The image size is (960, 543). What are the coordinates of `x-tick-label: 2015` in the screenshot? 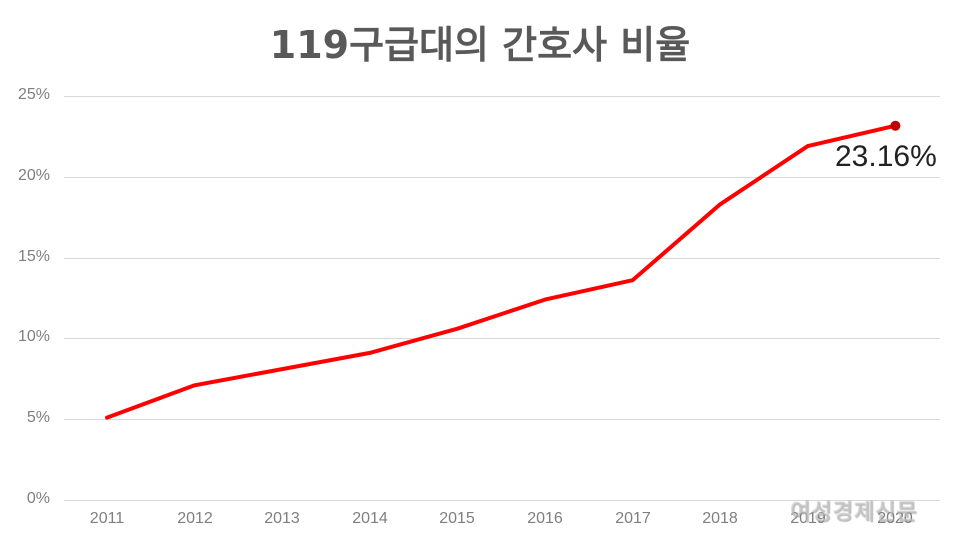 It's located at (457, 518).